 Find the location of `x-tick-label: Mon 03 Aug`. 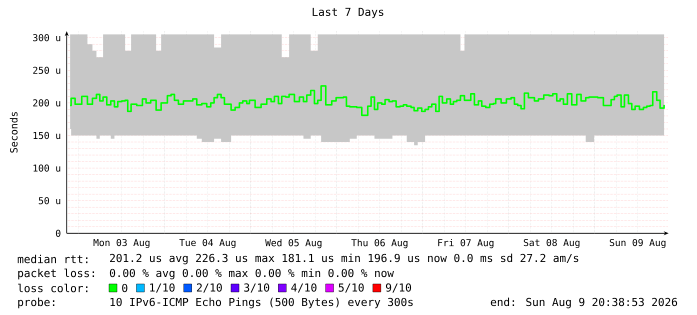

x-tick-label: Mon 03 Aug is located at coordinates (122, 243).